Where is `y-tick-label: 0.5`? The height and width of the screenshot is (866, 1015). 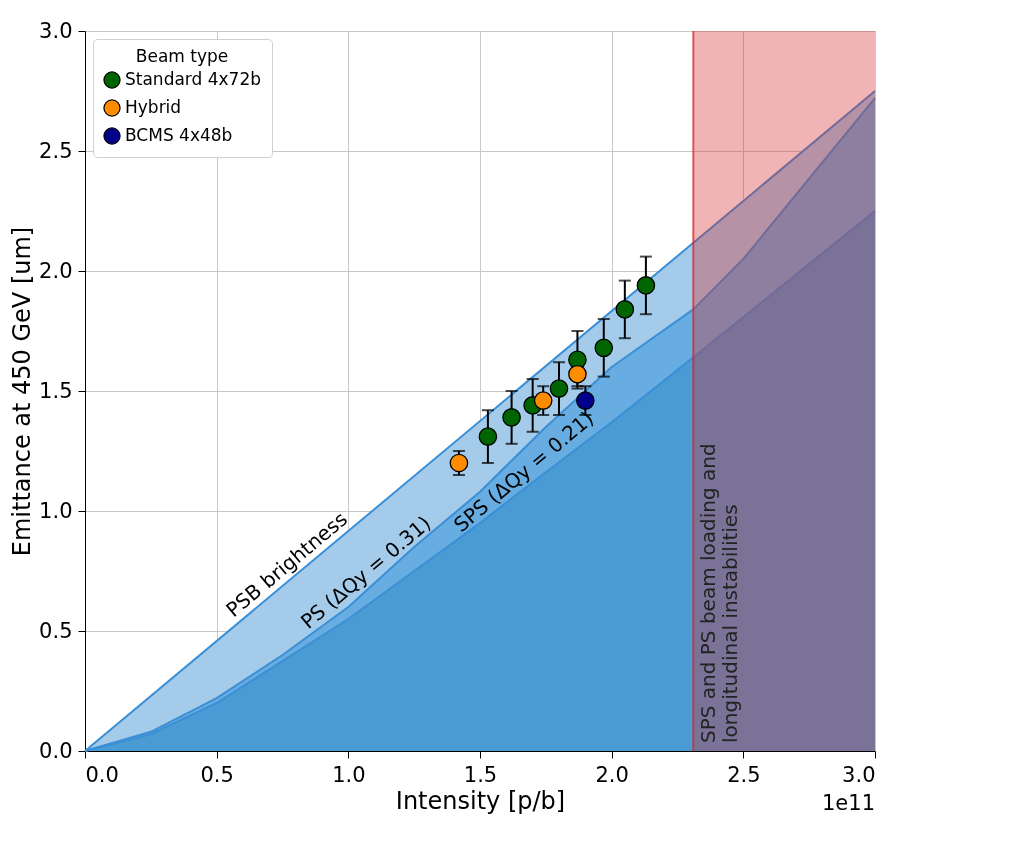 y-tick-label: 0.5 is located at coordinates (56, 630).